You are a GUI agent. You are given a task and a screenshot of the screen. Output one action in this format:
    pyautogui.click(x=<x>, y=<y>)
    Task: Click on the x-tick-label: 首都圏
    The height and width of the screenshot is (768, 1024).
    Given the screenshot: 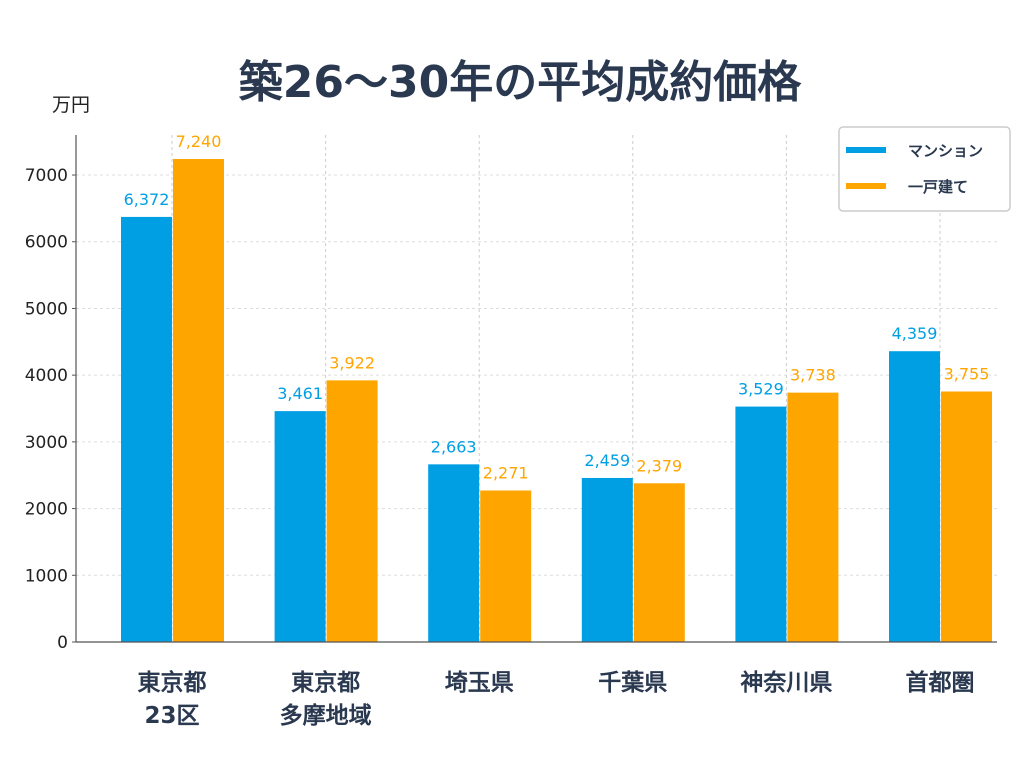 What is the action you would take?
    pyautogui.click(x=940, y=682)
    